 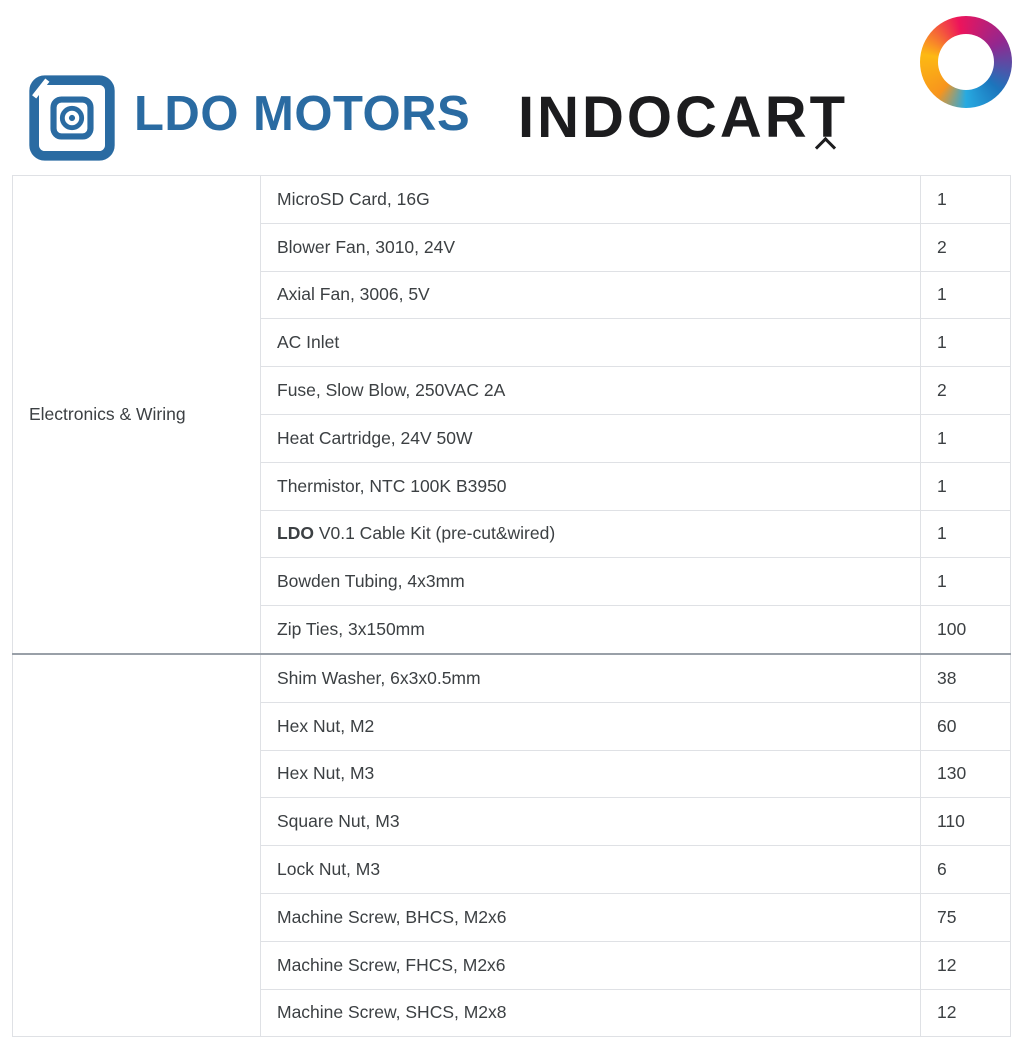 I want to click on item-cell: Machine Screw, FHCS, M2x6, so click(x=590, y=965).